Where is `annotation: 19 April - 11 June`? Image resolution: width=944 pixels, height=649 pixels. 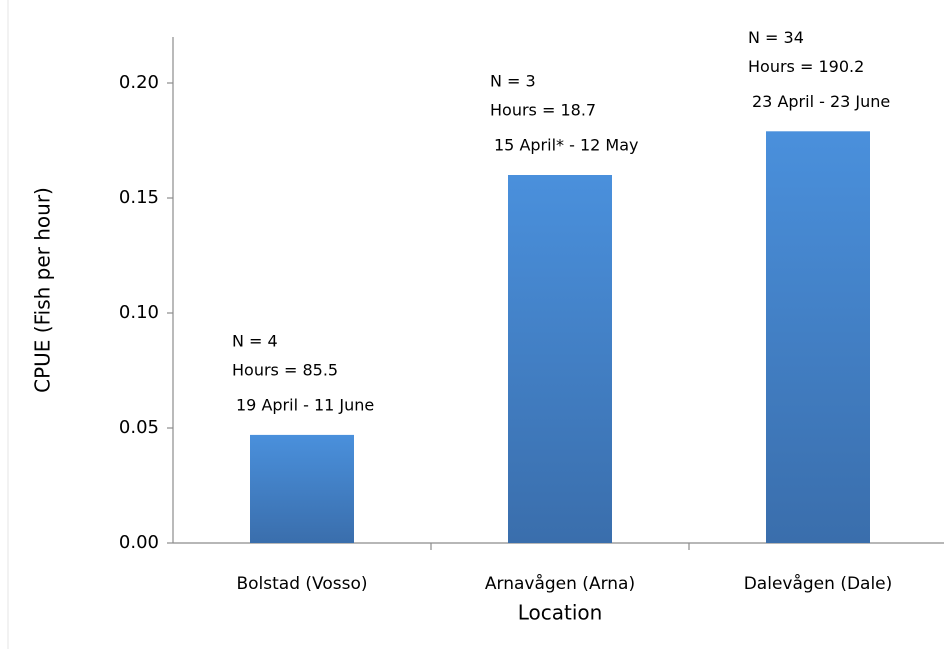
annotation: 19 April - 11 June is located at coordinates (305, 404).